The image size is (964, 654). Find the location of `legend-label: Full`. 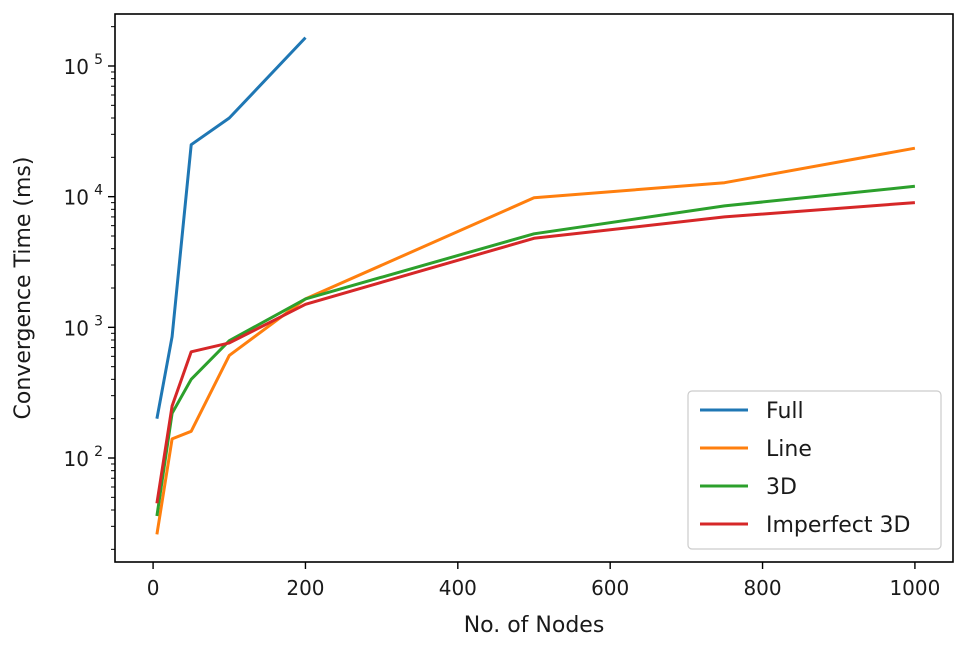

legend-label: Full is located at coordinates (785, 411).